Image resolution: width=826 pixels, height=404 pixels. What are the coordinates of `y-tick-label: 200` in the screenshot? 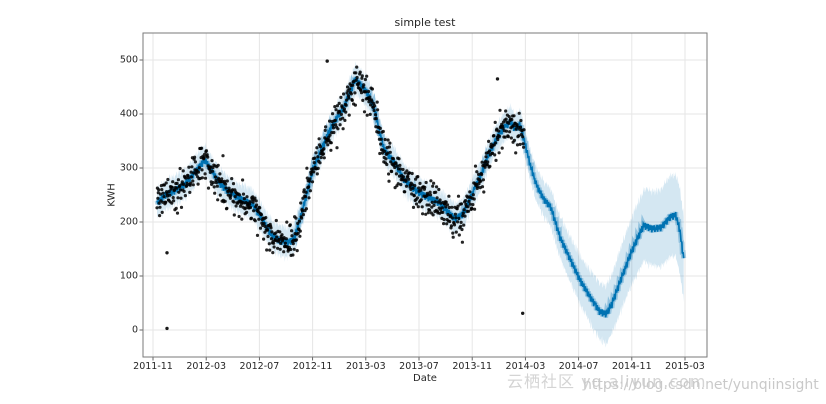 It's located at (128, 222).